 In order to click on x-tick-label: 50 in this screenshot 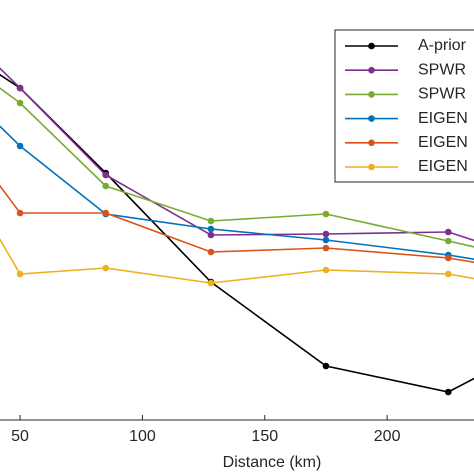, I will do `click(20, 436)`.